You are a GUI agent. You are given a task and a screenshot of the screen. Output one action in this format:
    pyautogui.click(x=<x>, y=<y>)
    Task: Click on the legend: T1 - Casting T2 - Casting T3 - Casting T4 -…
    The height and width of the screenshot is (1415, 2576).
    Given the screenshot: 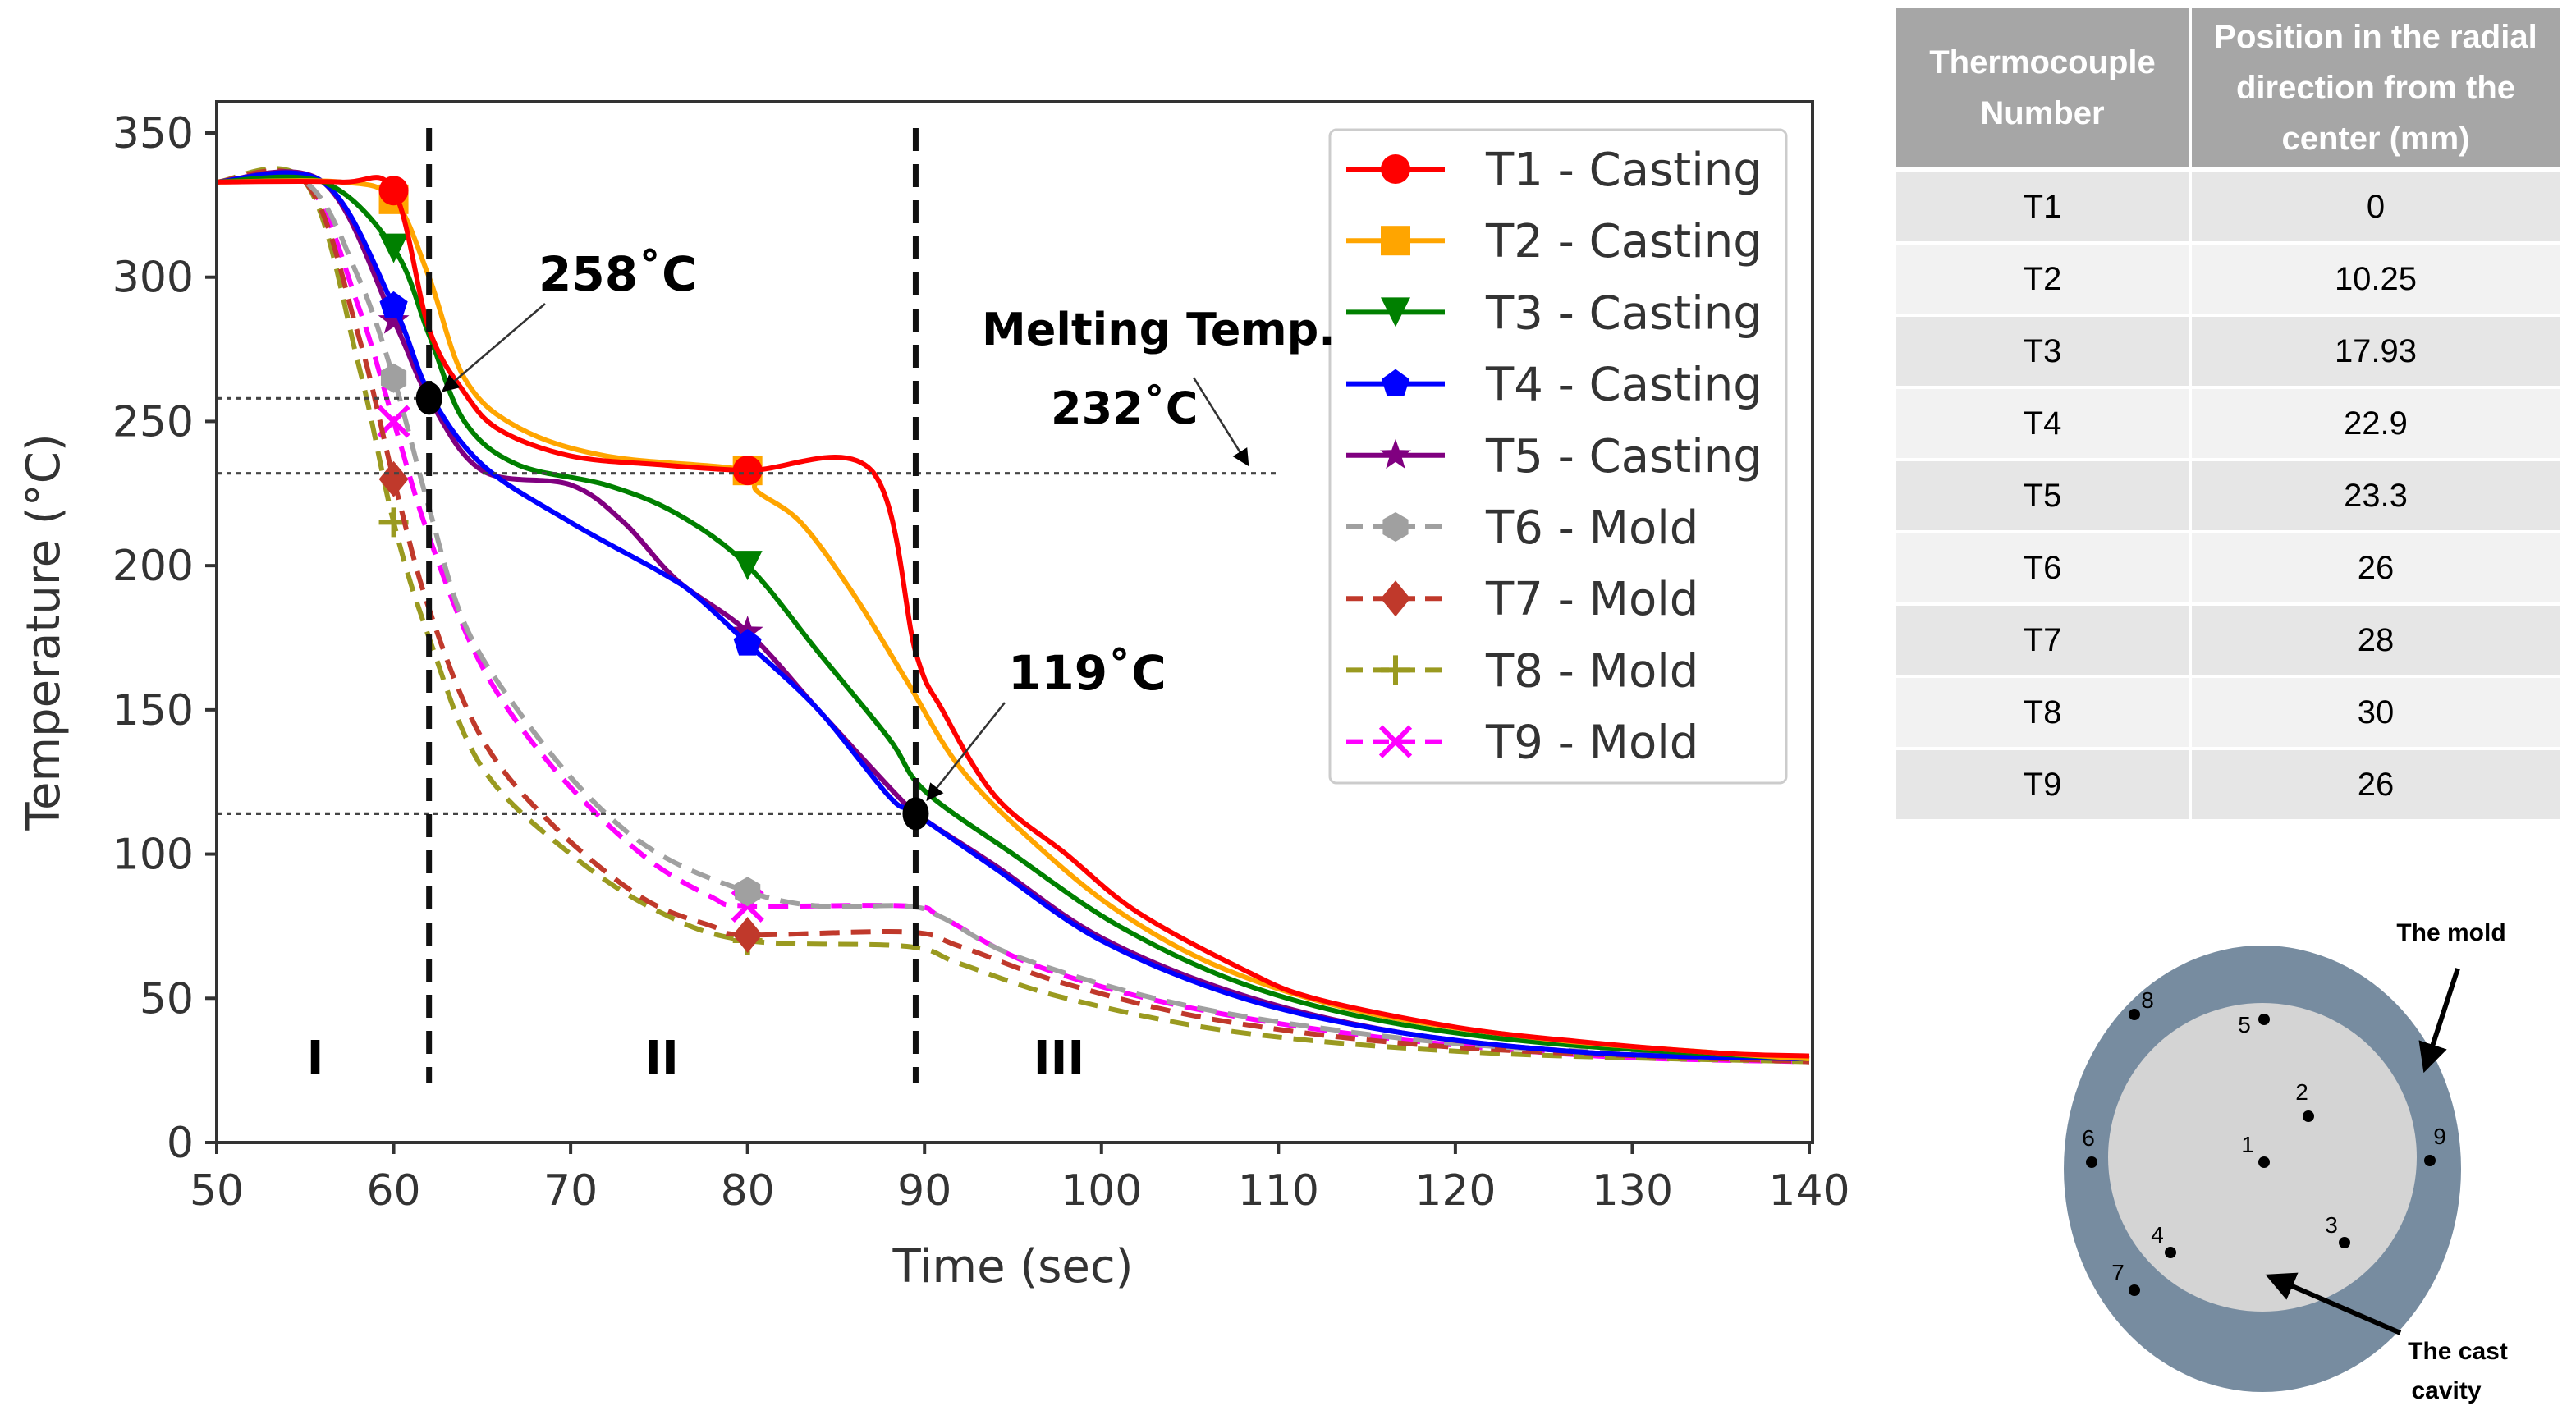 What is the action you would take?
    pyautogui.click(x=1558, y=456)
    